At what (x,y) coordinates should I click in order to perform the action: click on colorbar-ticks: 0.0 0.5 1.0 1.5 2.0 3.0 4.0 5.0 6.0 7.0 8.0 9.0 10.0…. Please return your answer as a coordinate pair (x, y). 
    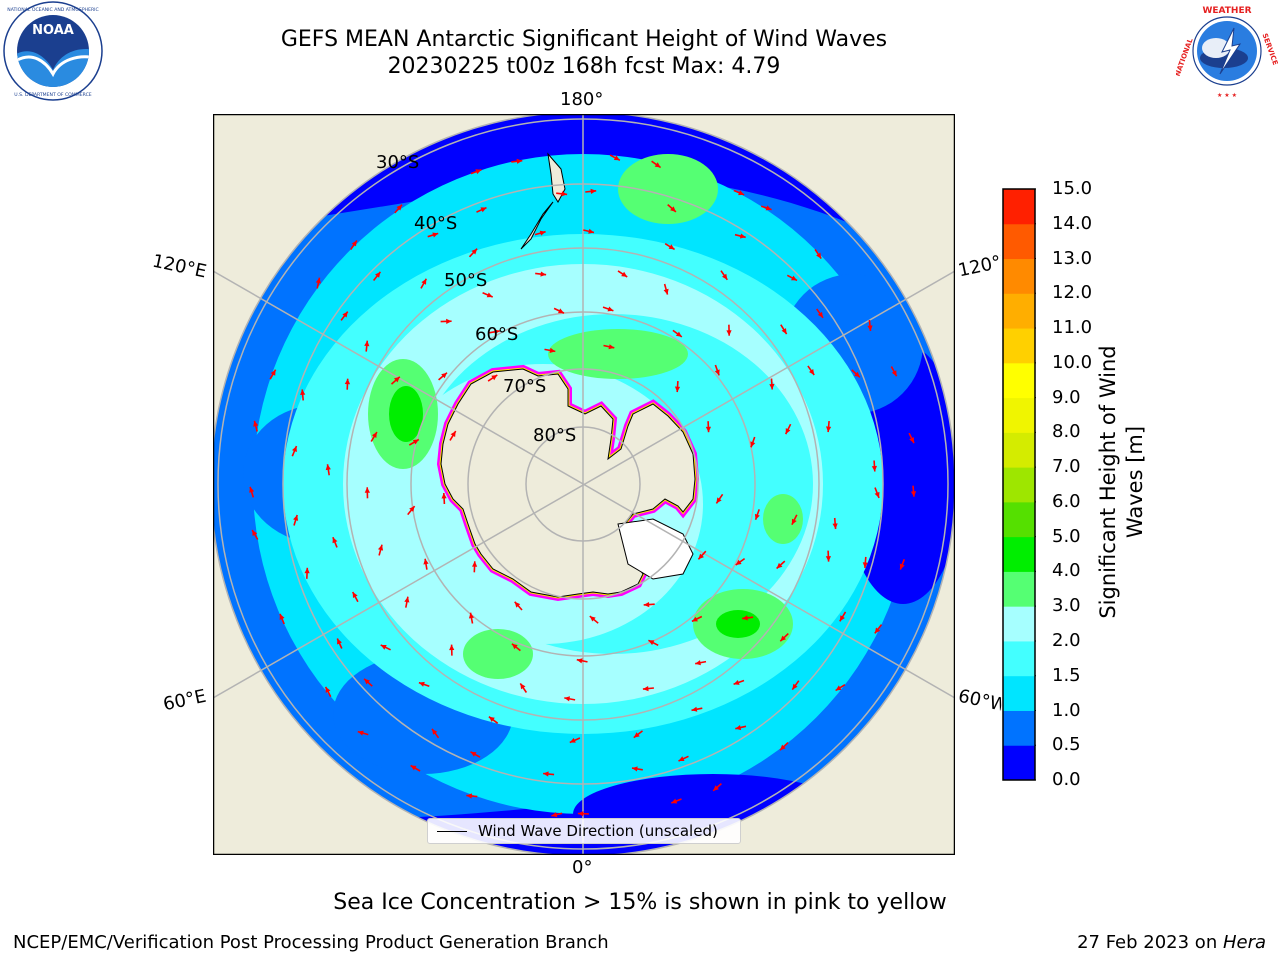
    Looking at the image, I should click on (1082, 484).